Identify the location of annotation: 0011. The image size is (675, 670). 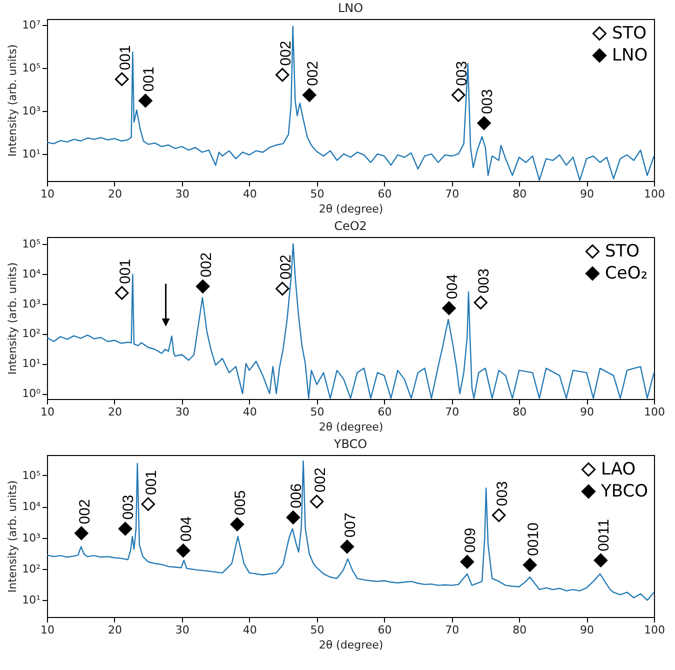
(604, 535).